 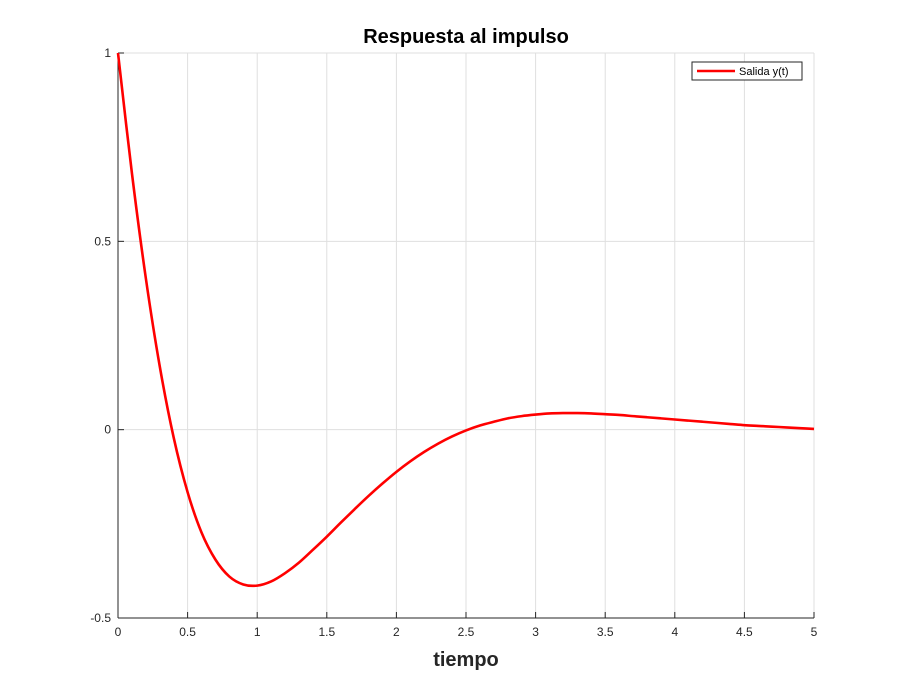 What do you see at coordinates (100, 618) in the screenshot?
I see `y-tick-label: -0.5` at bounding box center [100, 618].